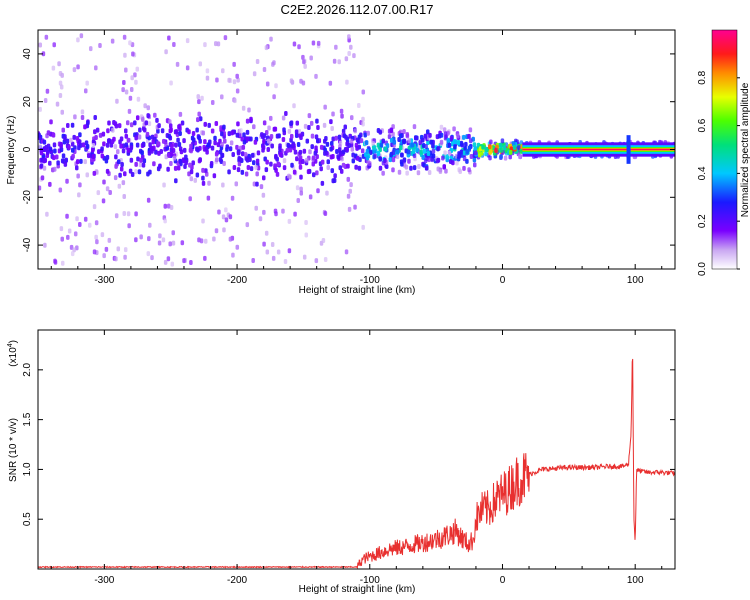  Describe the element at coordinates (13, 450) in the screenshot. I see `snr-y-axis-label: SNR (10 * v/v)` at that location.